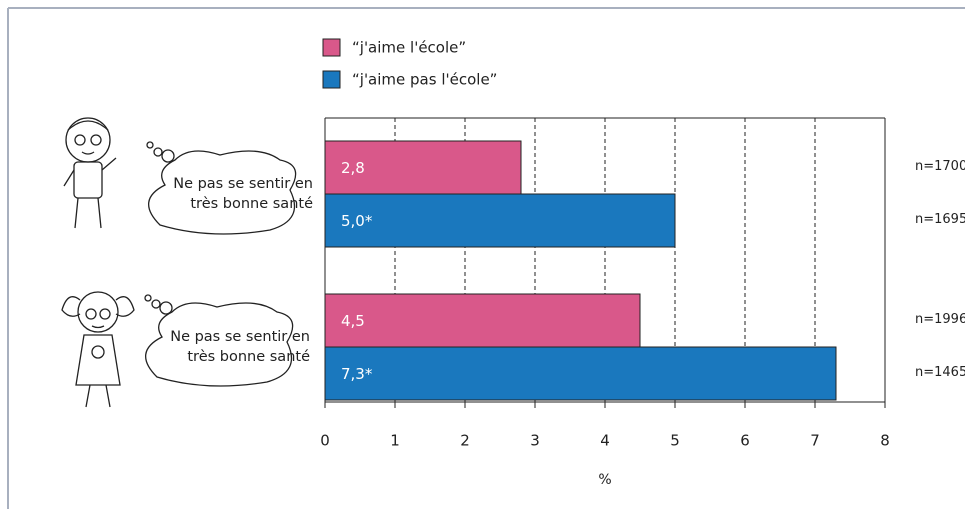 The image size is (965, 509). I want to click on x-tick-label: 7, so click(815, 441).